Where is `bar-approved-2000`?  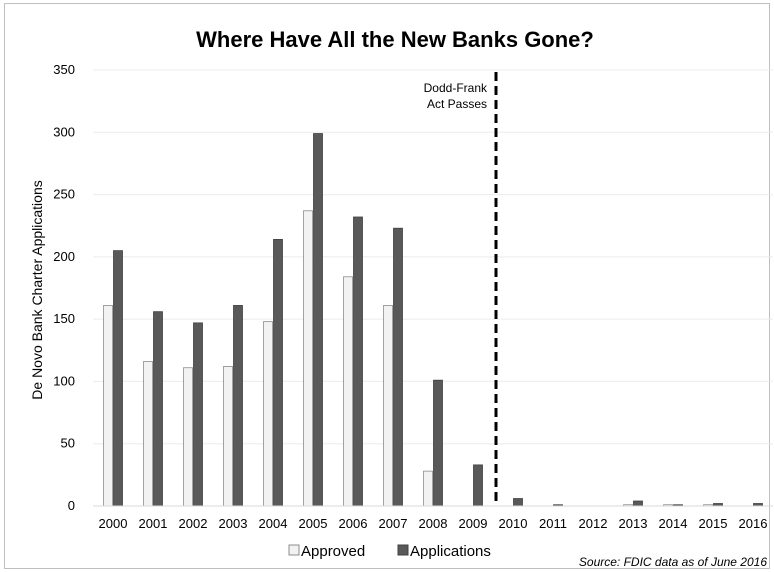
bar-approved-2000 is located at coordinates (108, 406).